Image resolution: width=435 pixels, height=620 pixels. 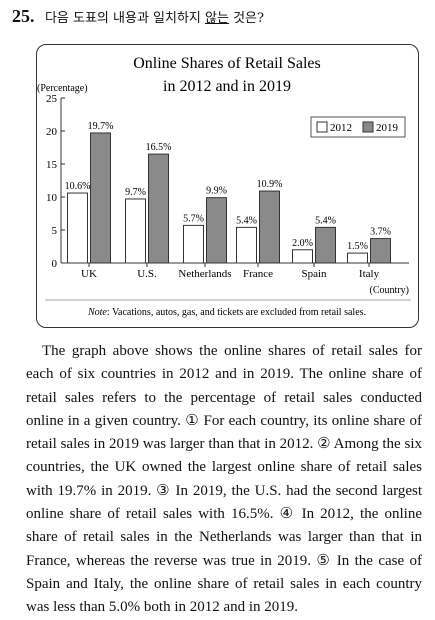 I want to click on question-text-underlined: 않는, so click(x=217, y=18).